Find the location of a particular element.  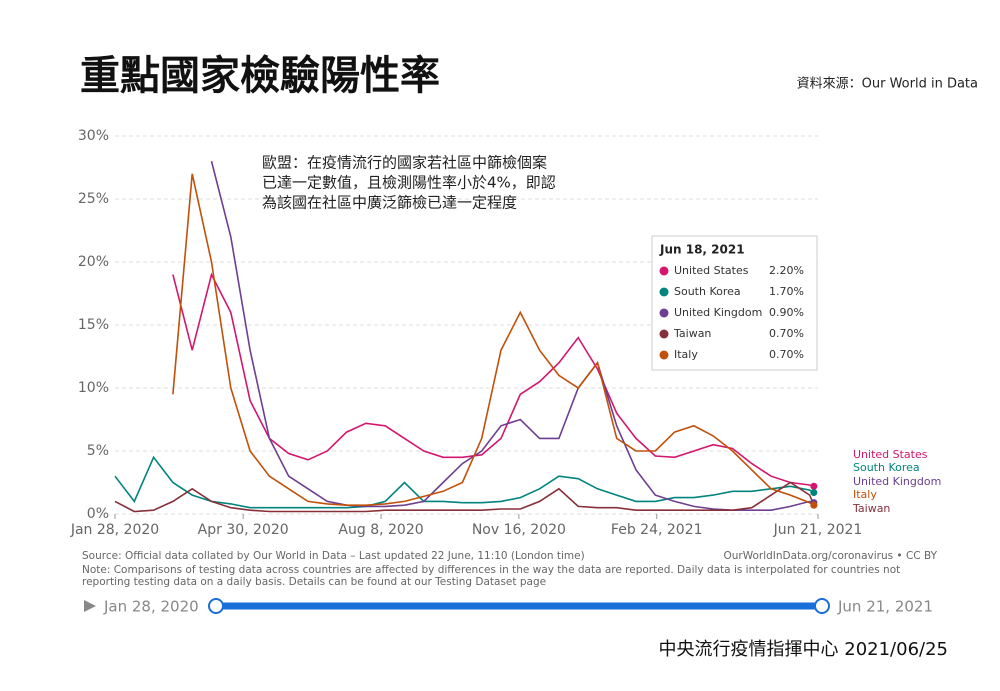

x-tick-label: Jan 28, 2020 is located at coordinates (114, 530).